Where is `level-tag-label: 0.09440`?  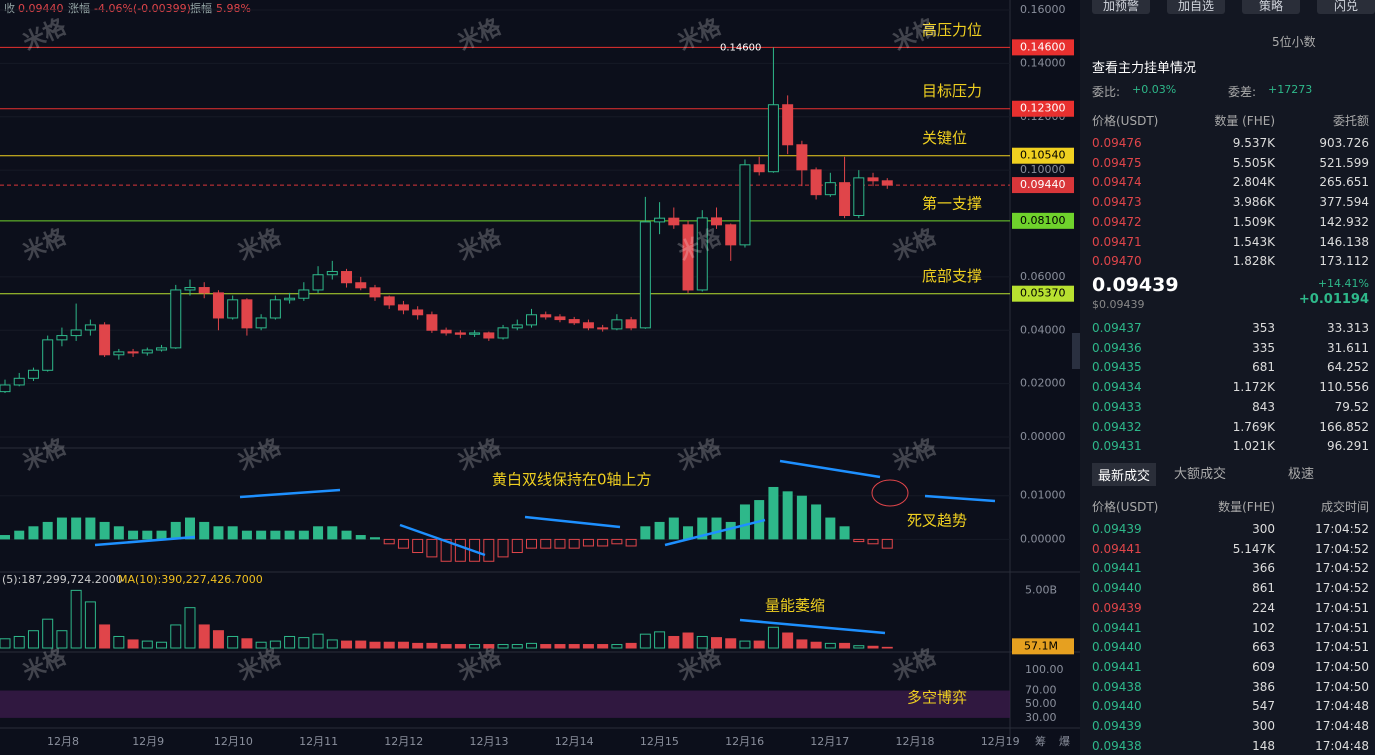 level-tag-label: 0.09440 is located at coordinates (1043, 184).